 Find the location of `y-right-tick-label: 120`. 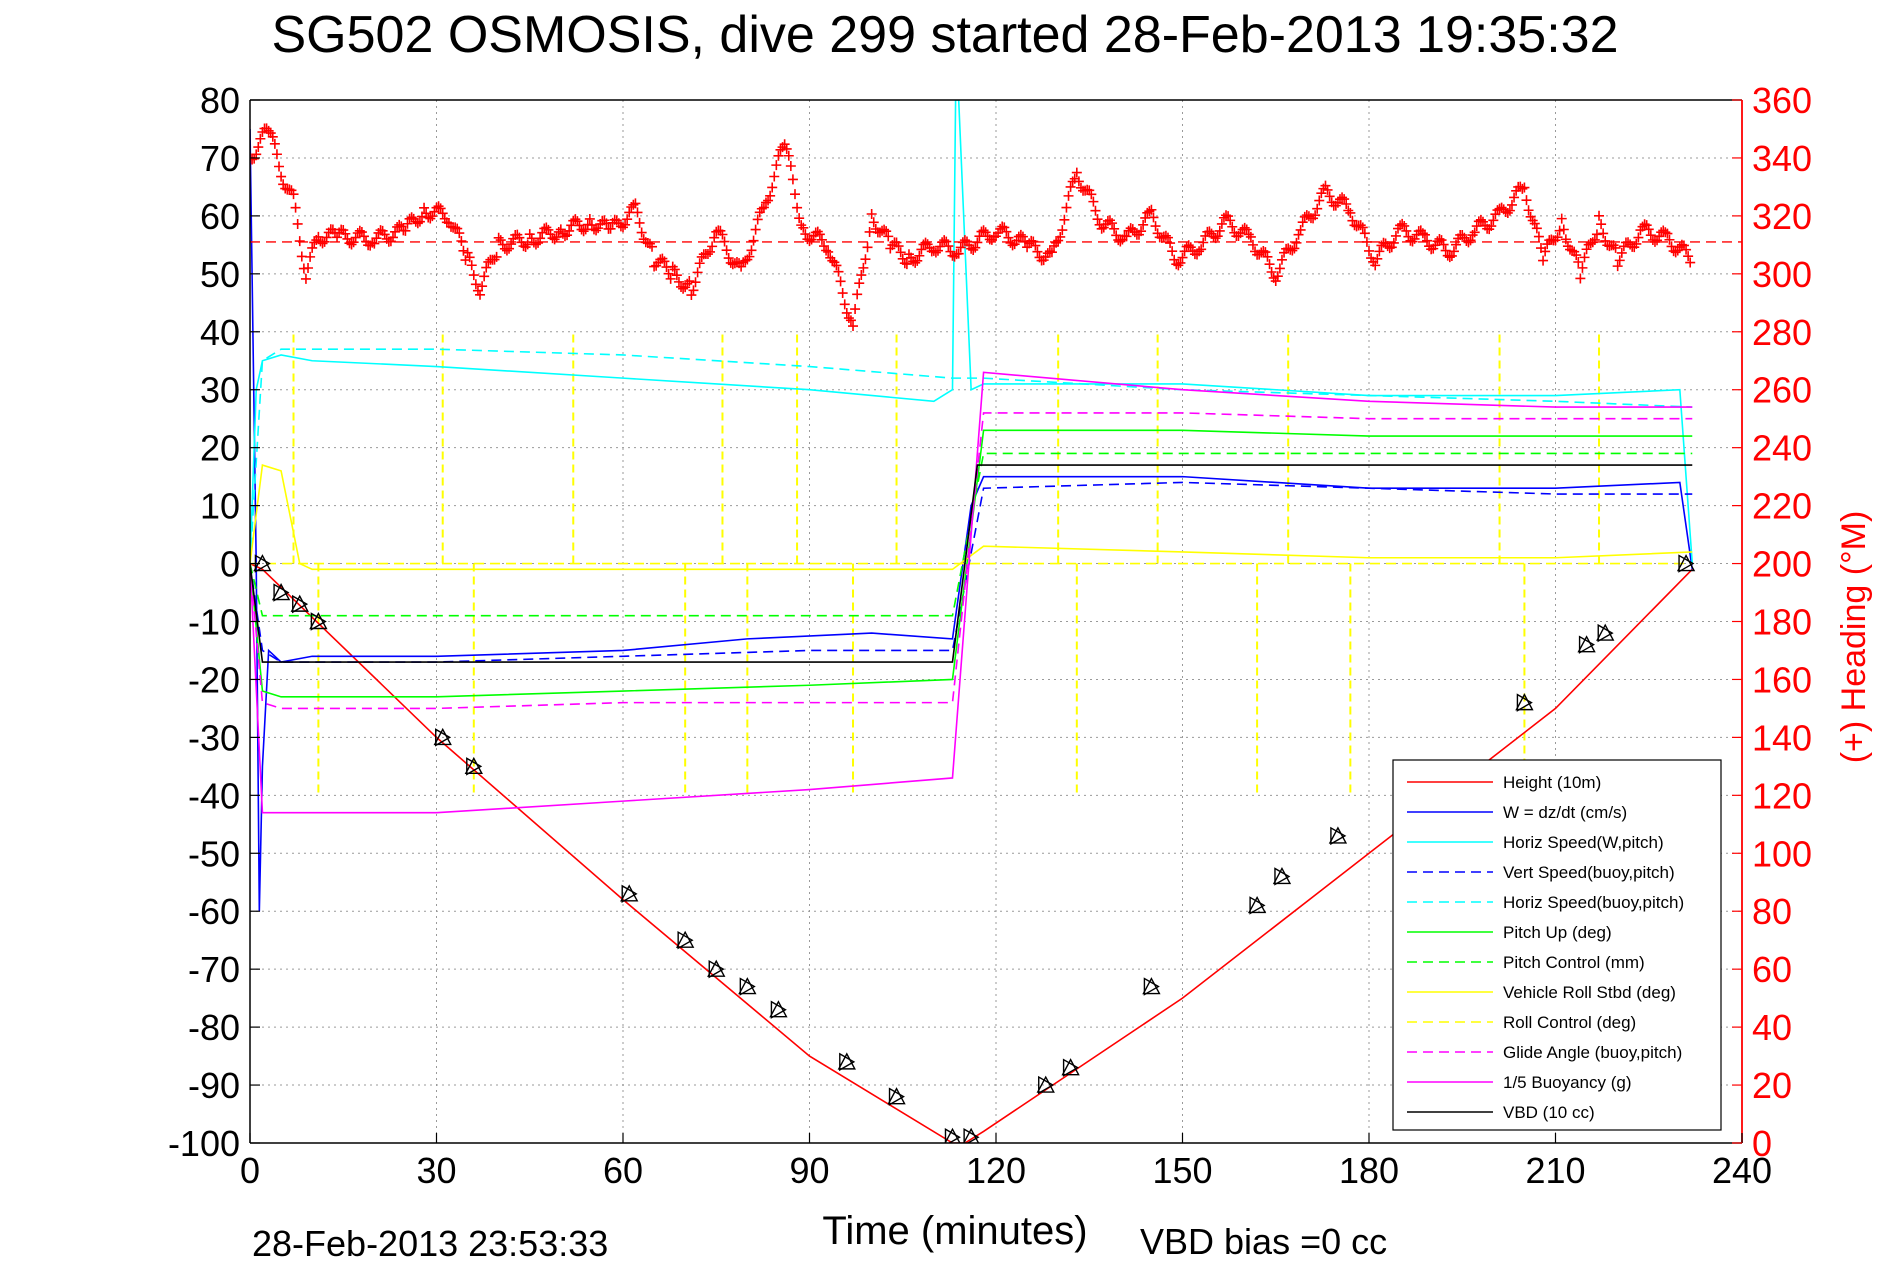

y-right-tick-label: 120 is located at coordinates (1782, 795).